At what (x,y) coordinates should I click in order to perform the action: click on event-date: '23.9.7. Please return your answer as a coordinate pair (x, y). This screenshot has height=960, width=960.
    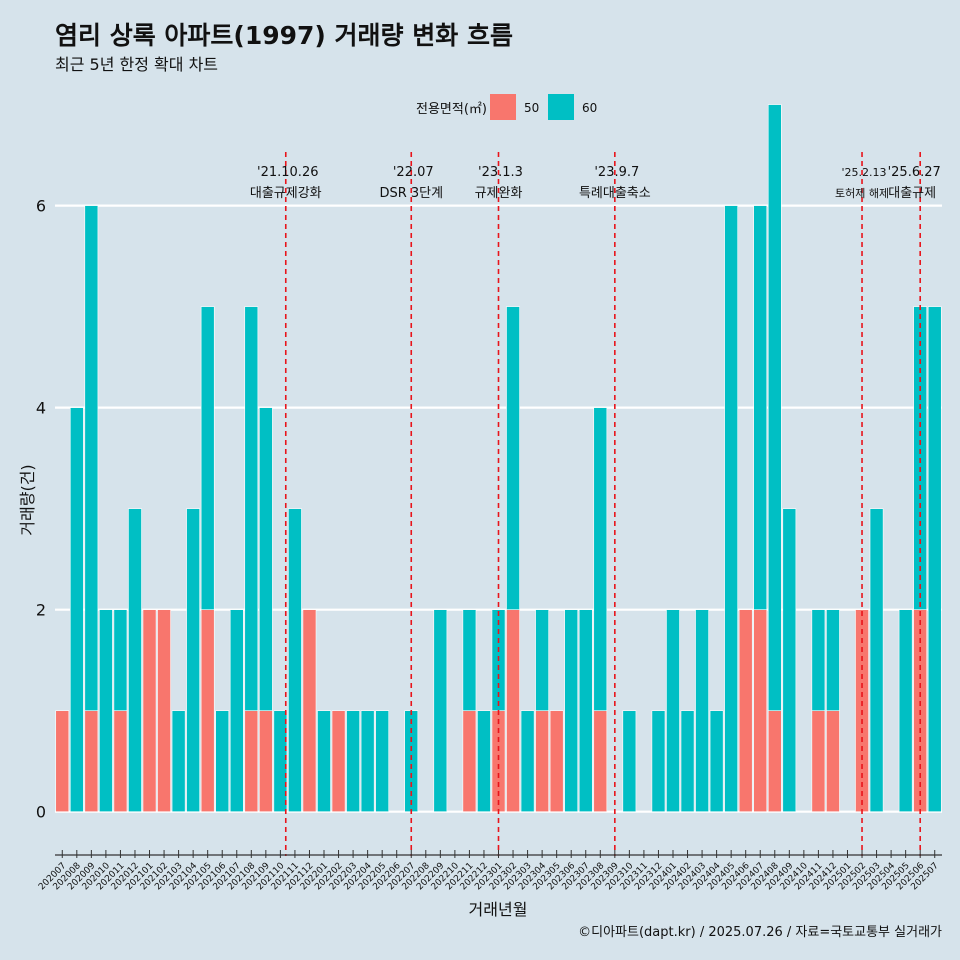
    Looking at the image, I should click on (616, 172).